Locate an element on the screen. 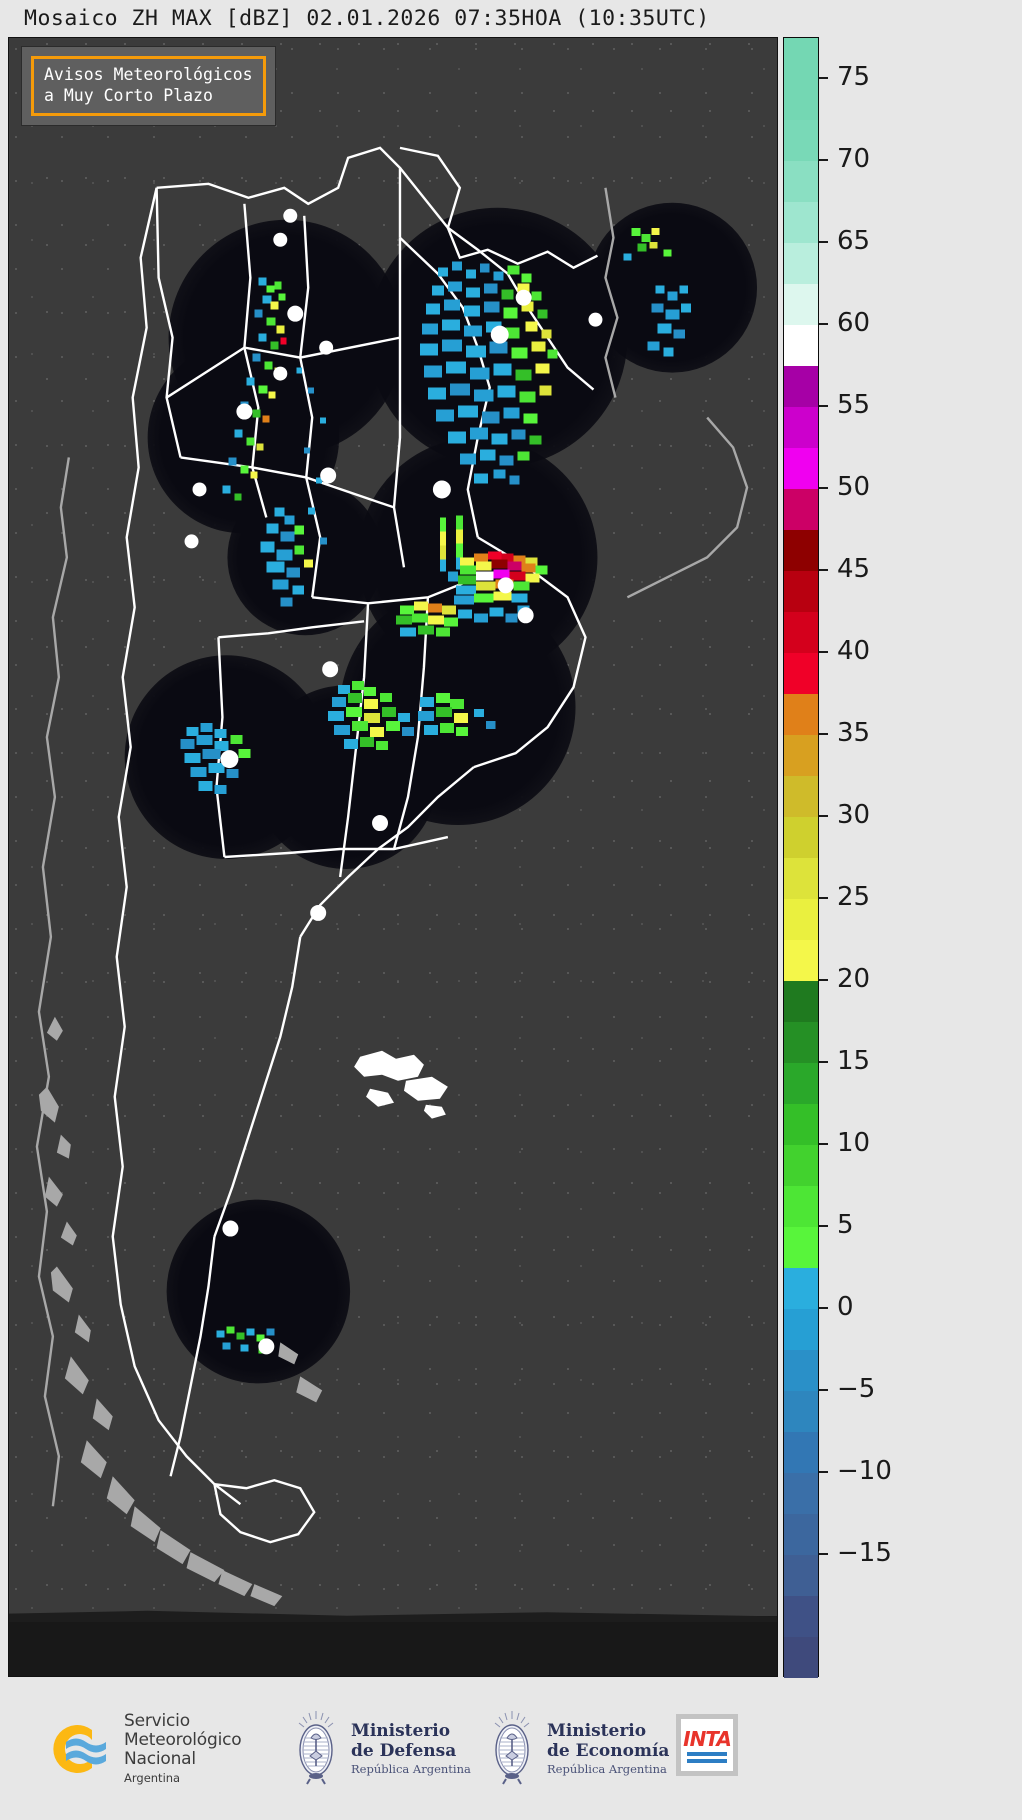 This screenshot has width=1022, height=1820. colorbar-tick-label: 45 is located at coordinates (854, 569).